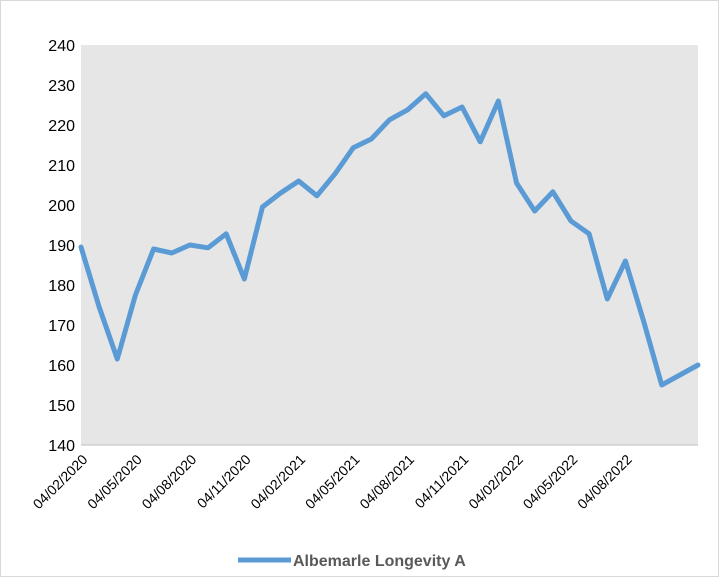  I want to click on x-tick-label: 04/11/2020, so click(224, 481).